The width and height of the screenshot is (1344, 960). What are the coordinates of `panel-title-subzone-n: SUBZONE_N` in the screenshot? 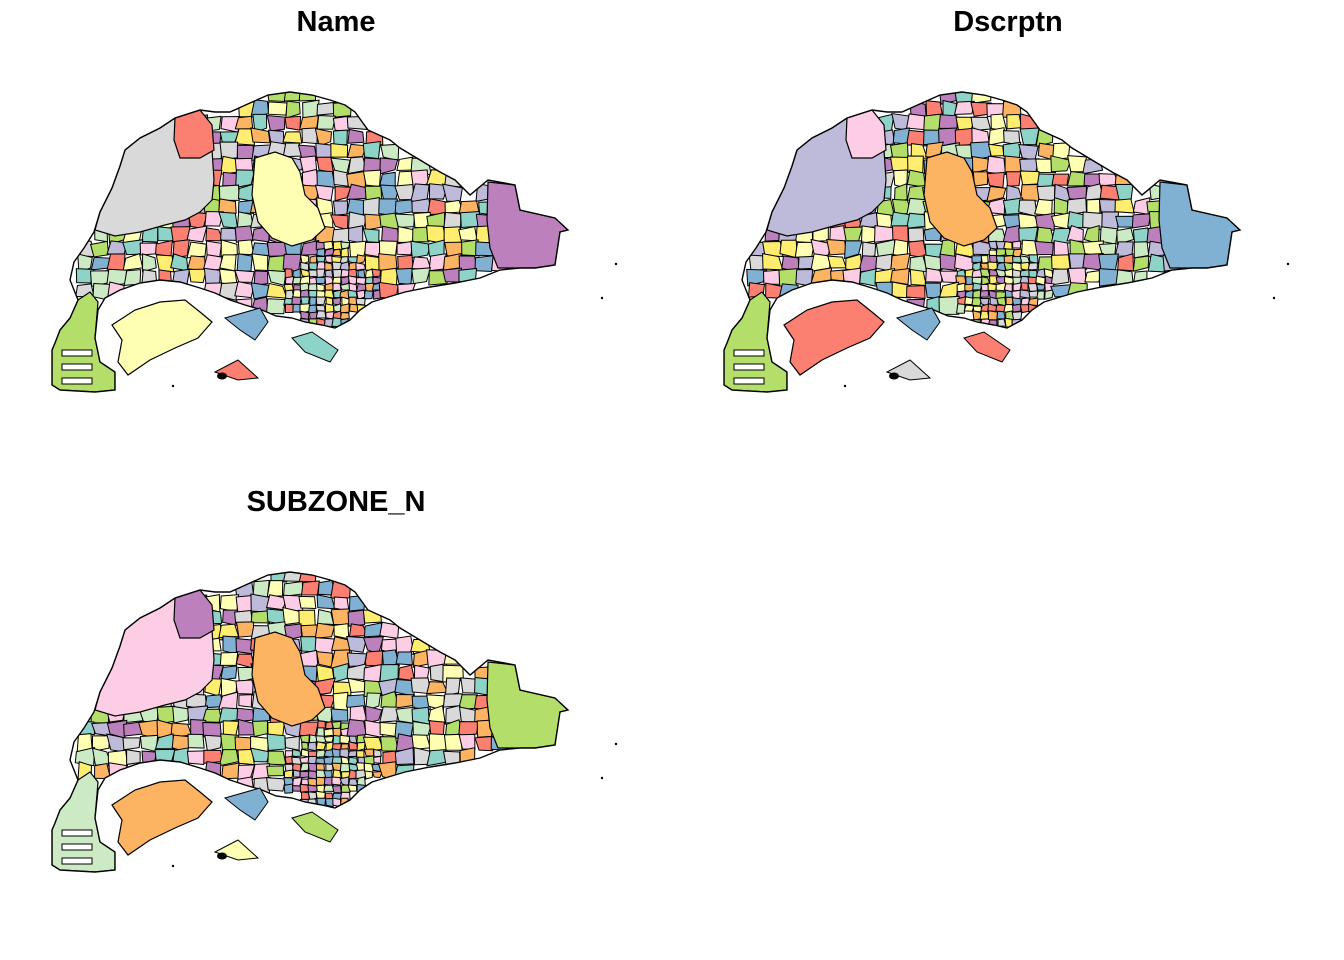 It's located at (336, 502).